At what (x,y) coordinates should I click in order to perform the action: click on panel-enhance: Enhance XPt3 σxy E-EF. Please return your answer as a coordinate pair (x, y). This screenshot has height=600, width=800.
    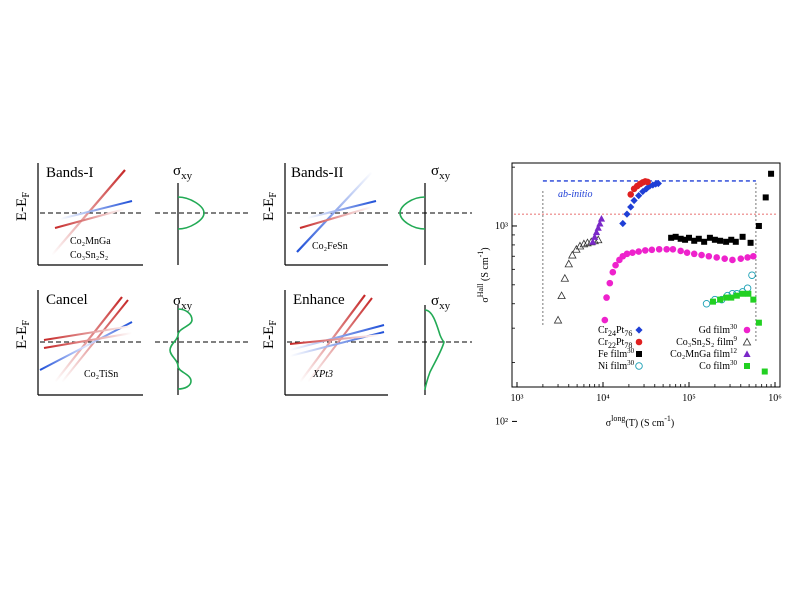
    Looking at the image, I should click on (366, 343).